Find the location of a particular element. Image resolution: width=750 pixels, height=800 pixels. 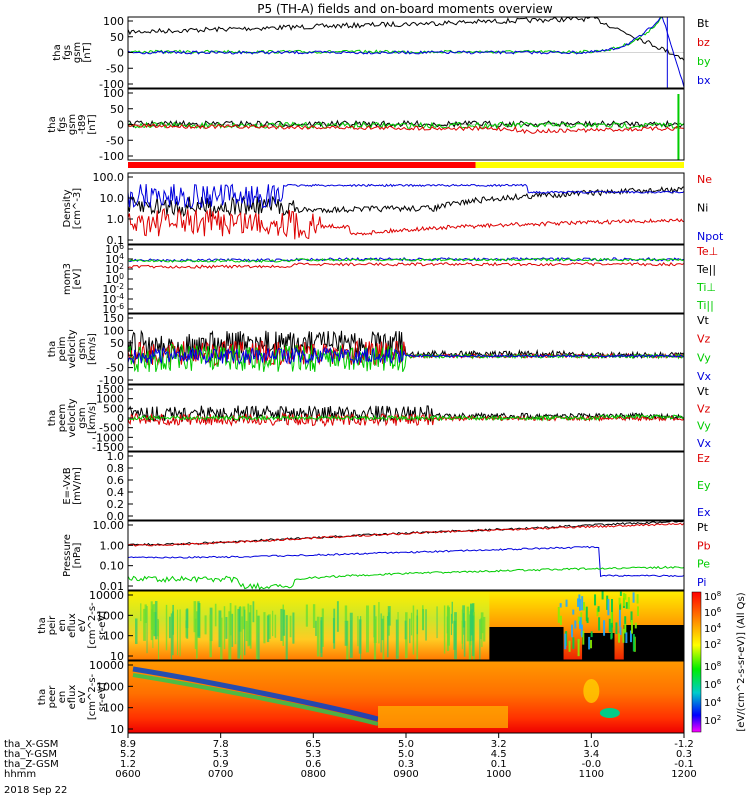

status-bar is located at coordinates (406, 165).